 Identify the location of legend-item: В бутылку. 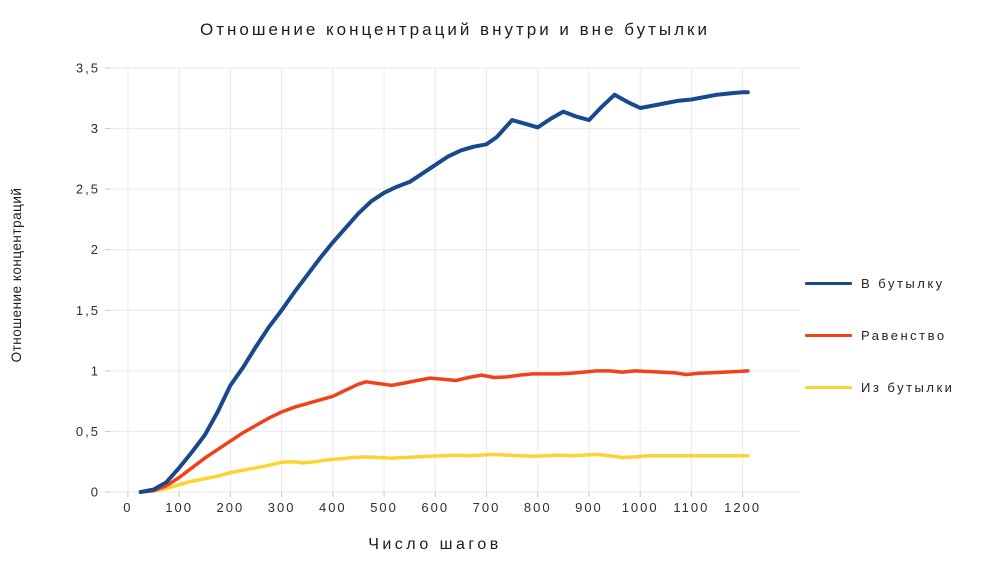
(900, 283).